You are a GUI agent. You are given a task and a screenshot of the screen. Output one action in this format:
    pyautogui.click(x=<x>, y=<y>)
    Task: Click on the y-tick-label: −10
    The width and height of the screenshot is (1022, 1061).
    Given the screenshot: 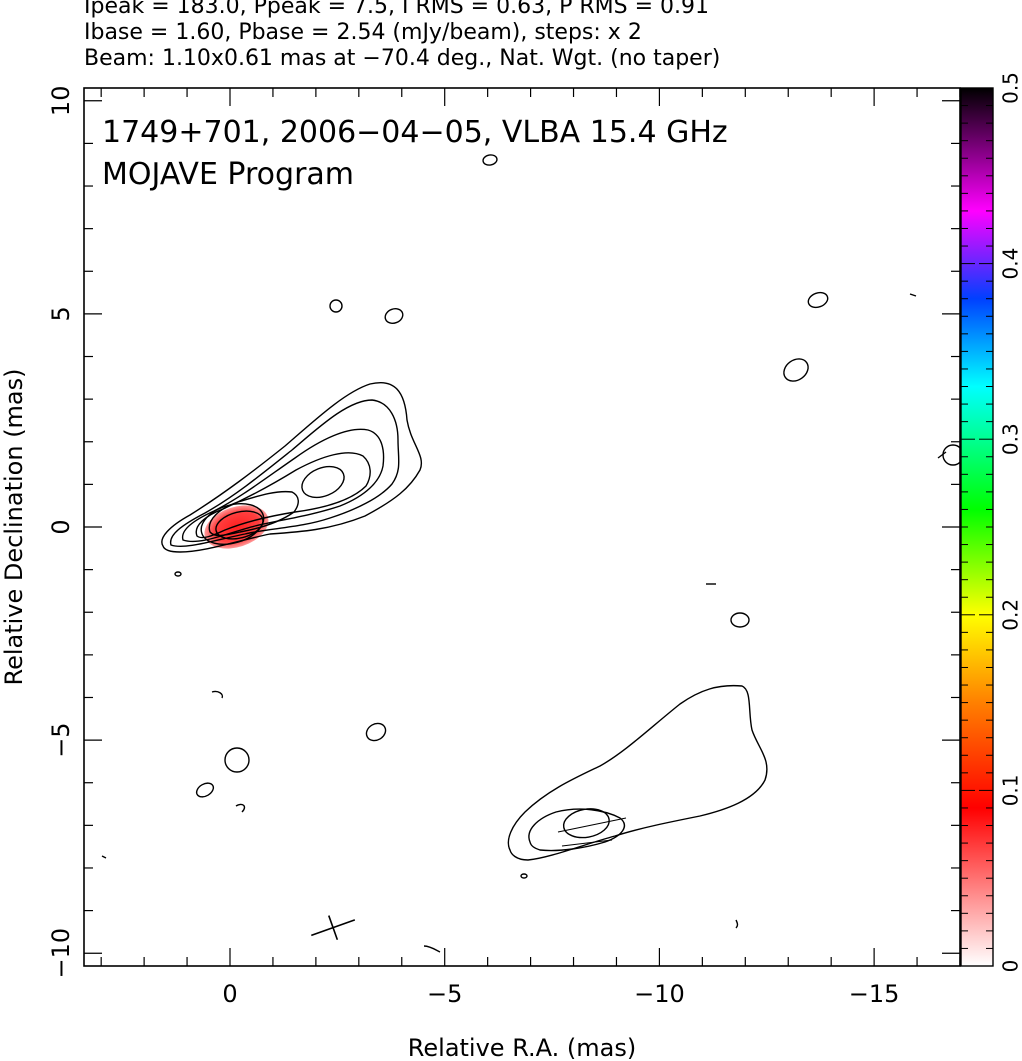 What is the action you would take?
    pyautogui.click(x=61, y=953)
    